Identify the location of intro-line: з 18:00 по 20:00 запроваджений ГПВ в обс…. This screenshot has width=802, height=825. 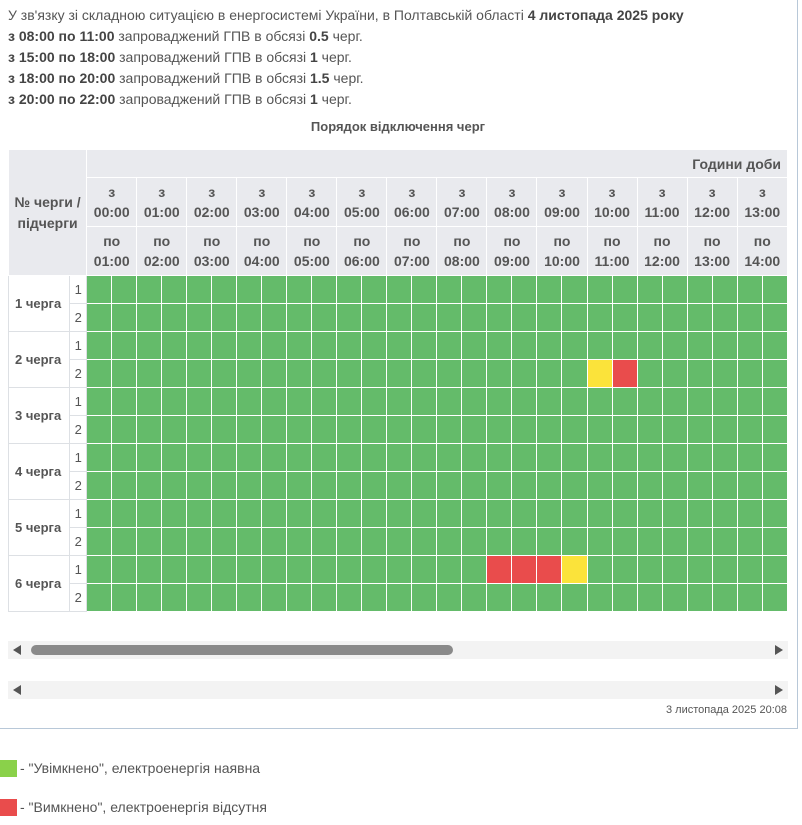
(346, 78).